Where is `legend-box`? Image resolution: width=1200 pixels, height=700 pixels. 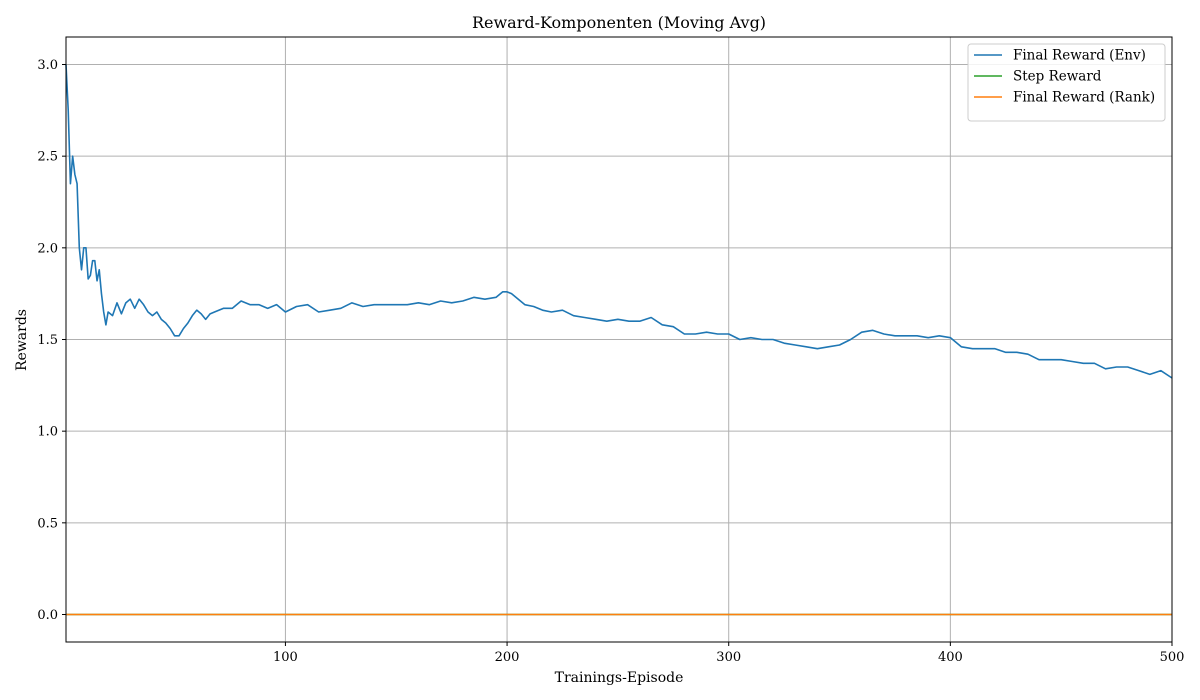 legend-box is located at coordinates (1066, 82).